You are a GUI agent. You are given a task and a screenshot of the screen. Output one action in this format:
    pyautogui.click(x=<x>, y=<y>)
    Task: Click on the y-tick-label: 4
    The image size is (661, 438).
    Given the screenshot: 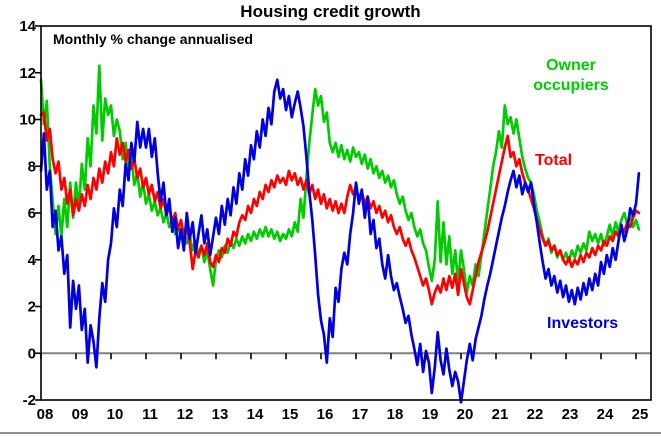 What is the action you would take?
    pyautogui.click(x=32, y=260)
    